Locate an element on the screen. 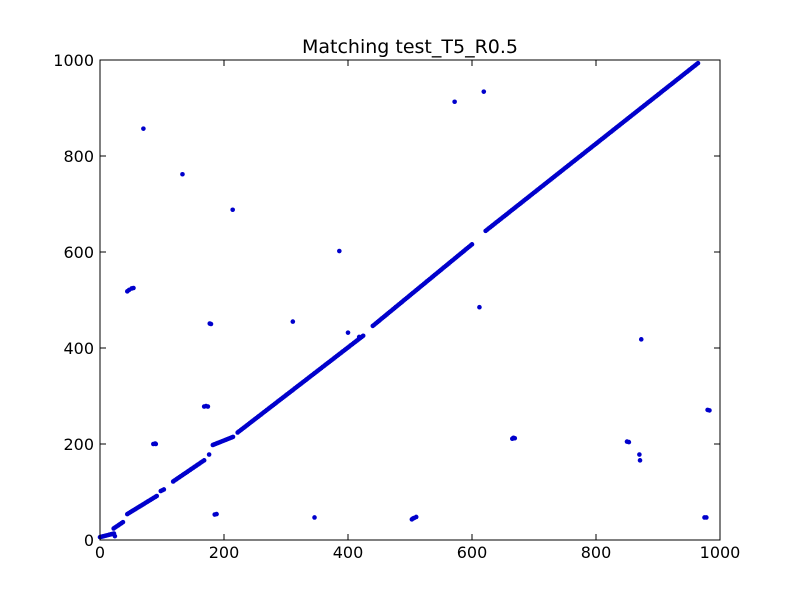  y-tick-label: 200 is located at coordinates (78, 444).